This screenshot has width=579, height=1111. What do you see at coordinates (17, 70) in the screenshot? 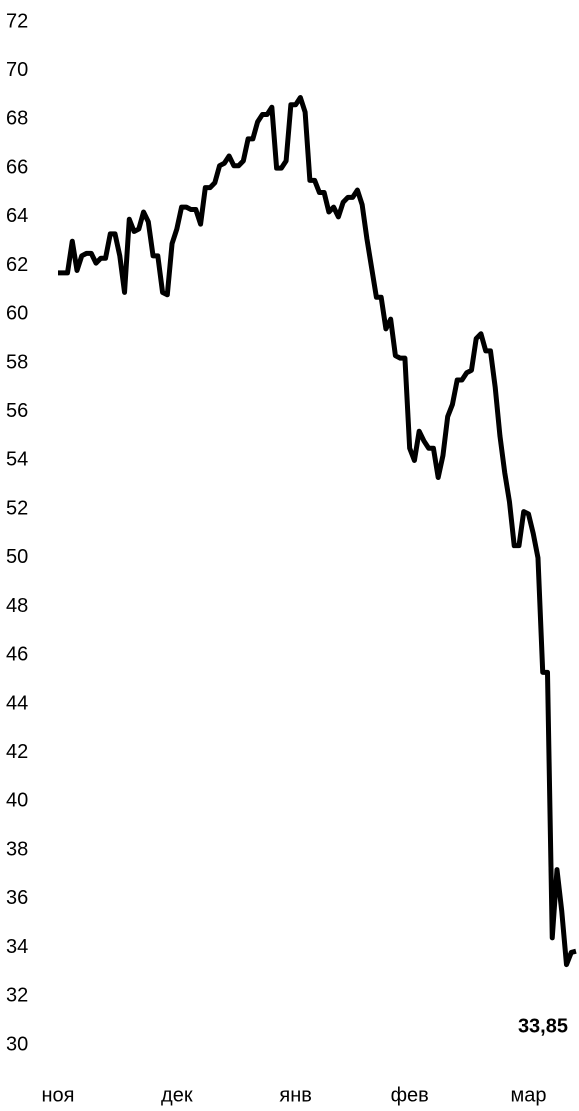
I see `y-tick-label: 70` at bounding box center [17, 70].